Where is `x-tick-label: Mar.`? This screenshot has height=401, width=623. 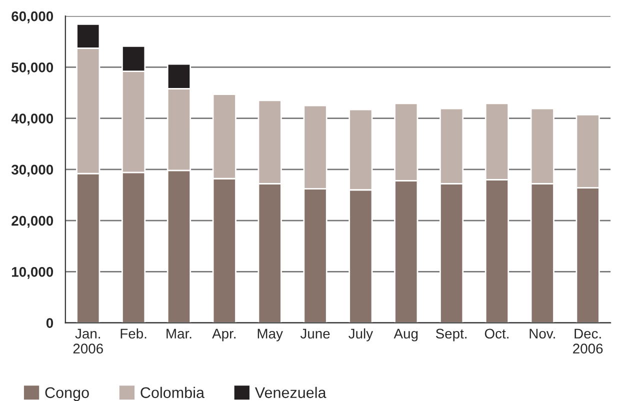
x-tick-label: Mar. is located at coordinates (179, 333).